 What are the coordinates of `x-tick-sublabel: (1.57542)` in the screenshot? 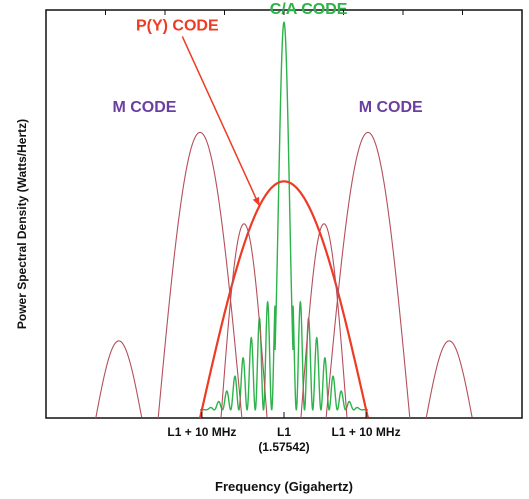 It's located at (283, 447).